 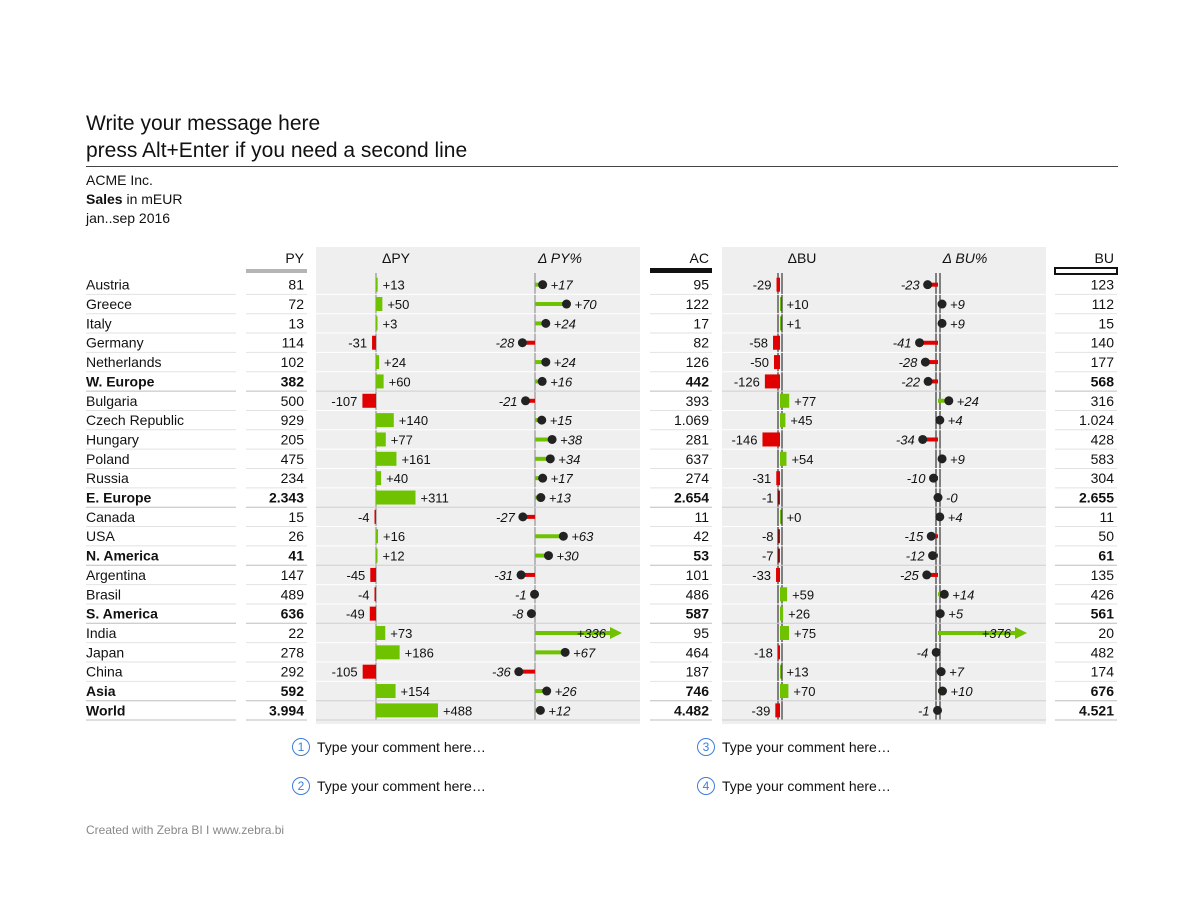 I want to click on dpypct-label: -8, so click(x=518, y=614).